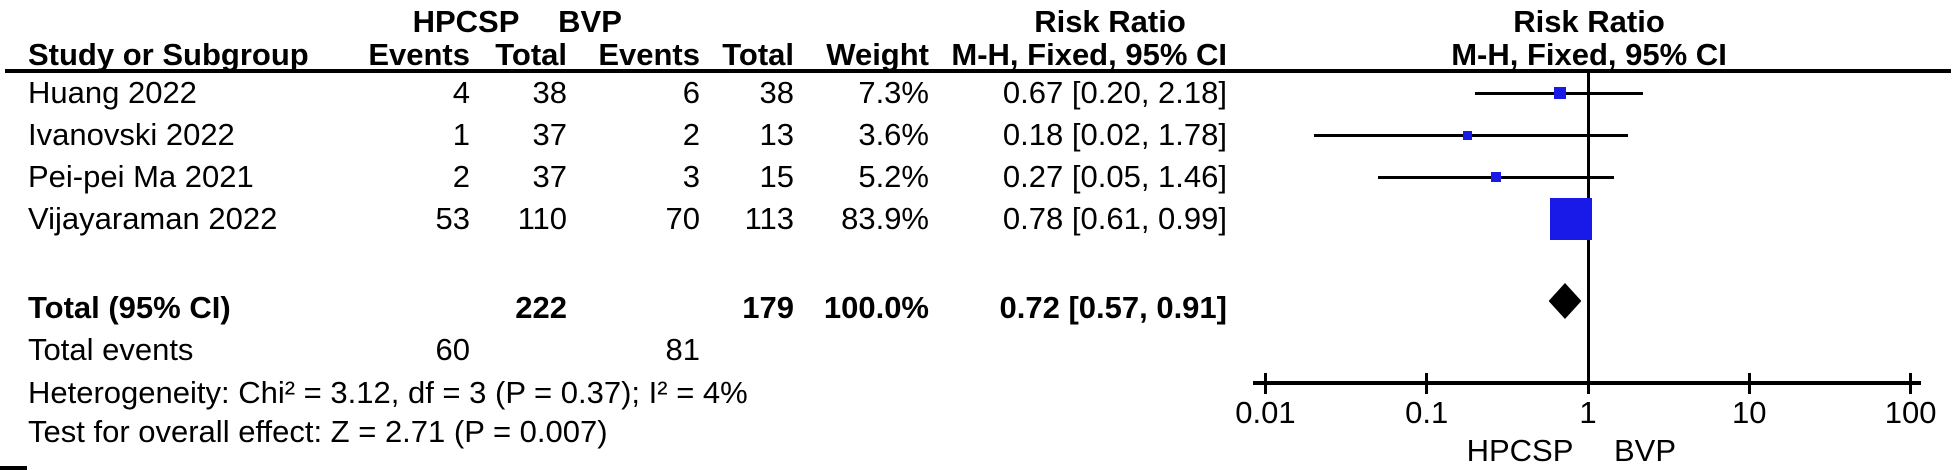  Describe the element at coordinates (141, 176) in the screenshot. I see `study-name: Pei-pei Ma 2021` at that location.